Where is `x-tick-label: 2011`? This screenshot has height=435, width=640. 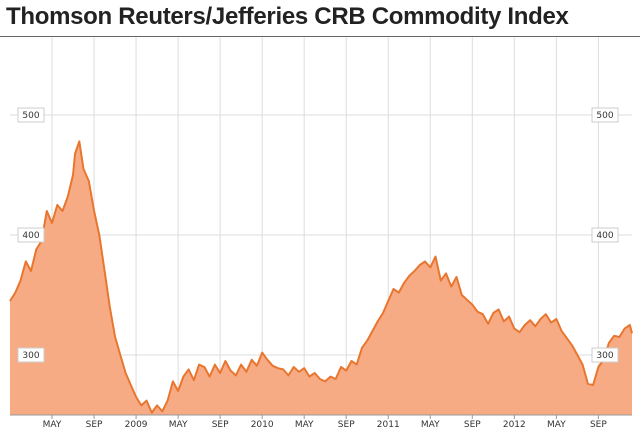 x-tick-label: 2011 is located at coordinates (388, 425).